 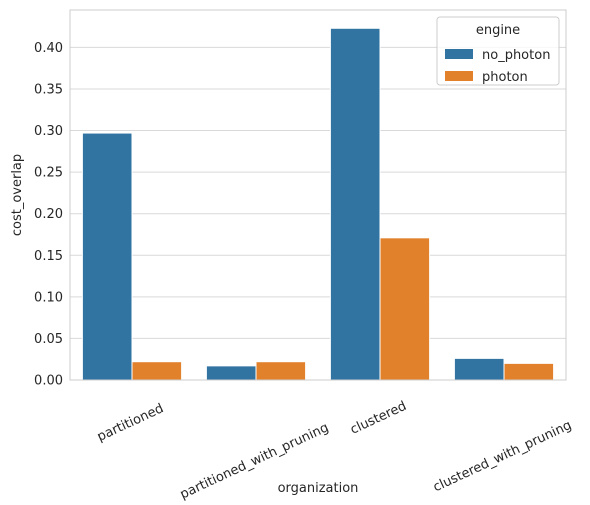 I want to click on legend-swatch-photon, so click(x=459, y=76).